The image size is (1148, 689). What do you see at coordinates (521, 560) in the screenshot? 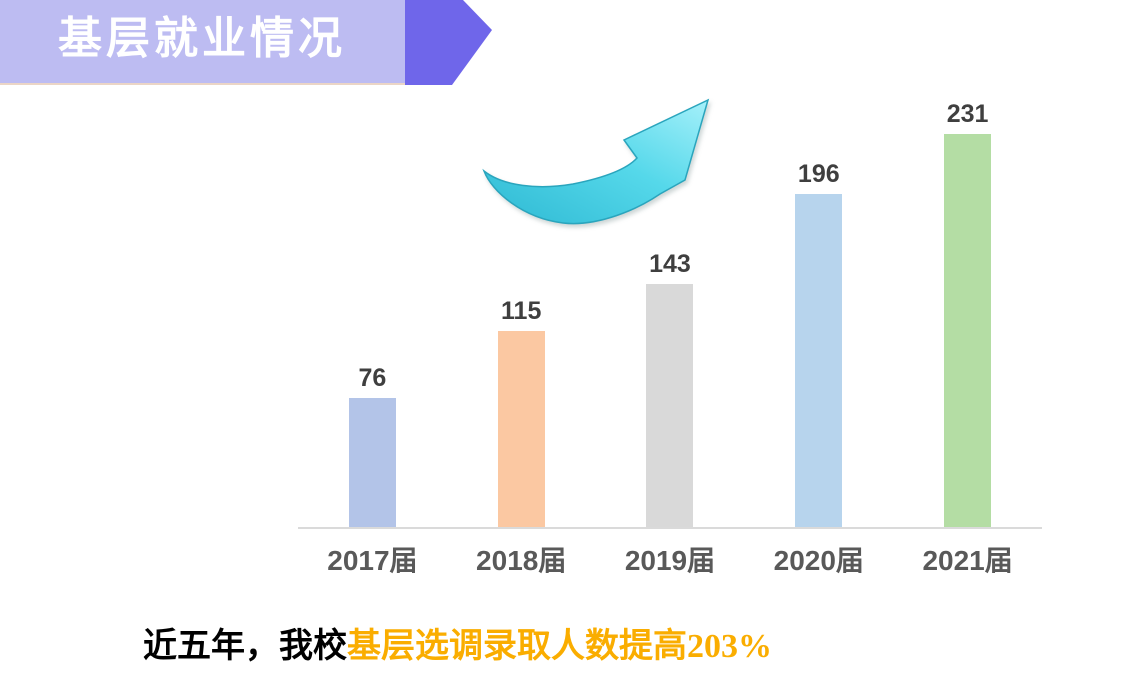
I see `x-axis-label: 2018届` at bounding box center [521, 560].